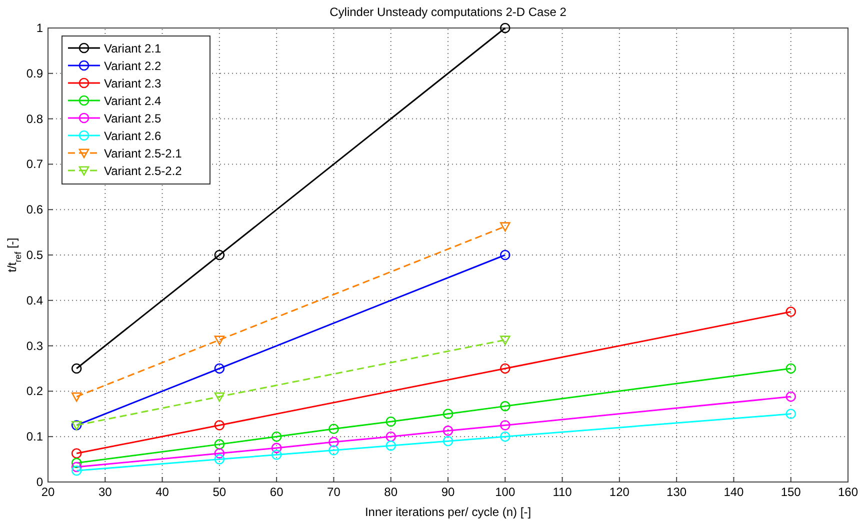  What do you see at coordinates (334, 492) in the screenshot?
I see `x-tick-label: 70` at bounding box center [334, 492].